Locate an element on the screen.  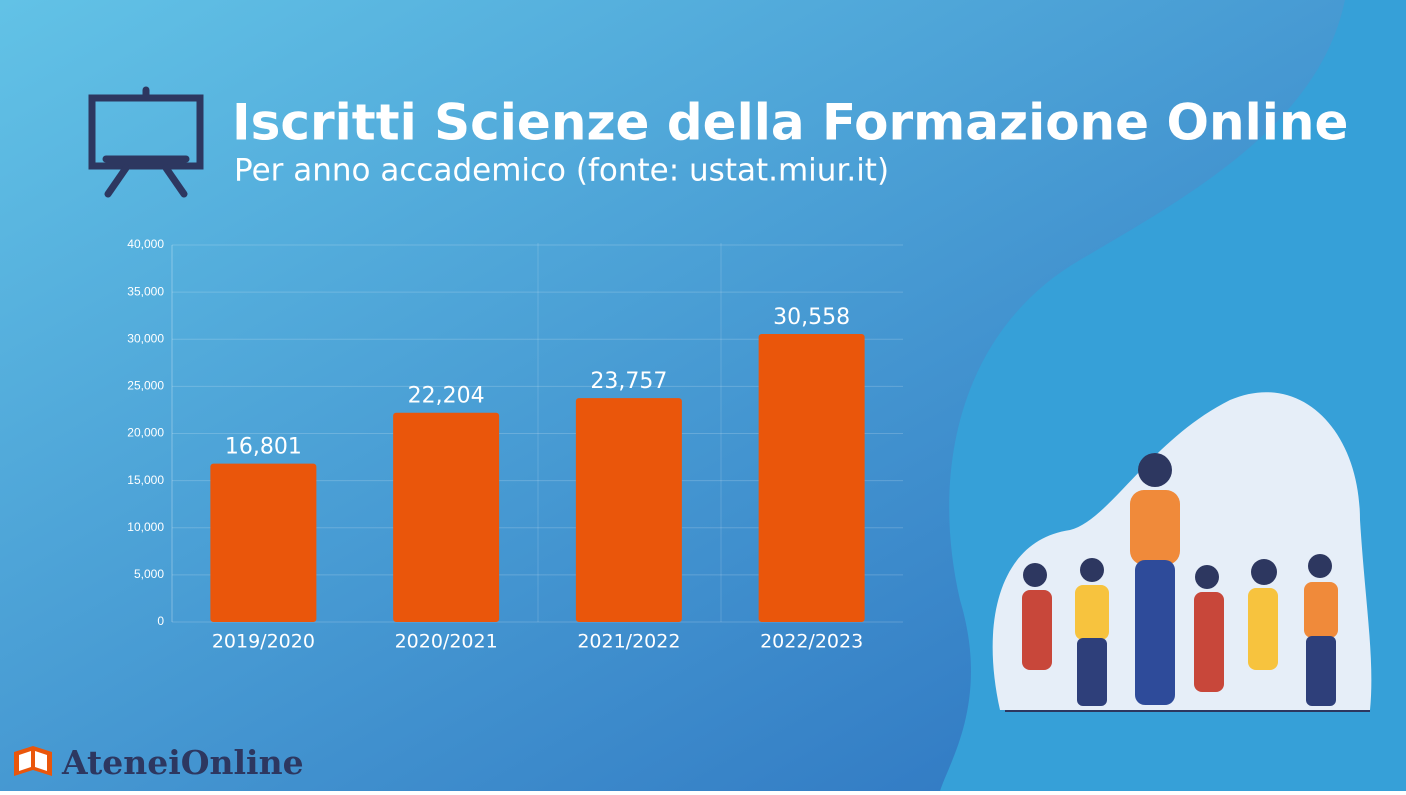
y-tick-label: 10,000 is located at coordinates (145, 527).